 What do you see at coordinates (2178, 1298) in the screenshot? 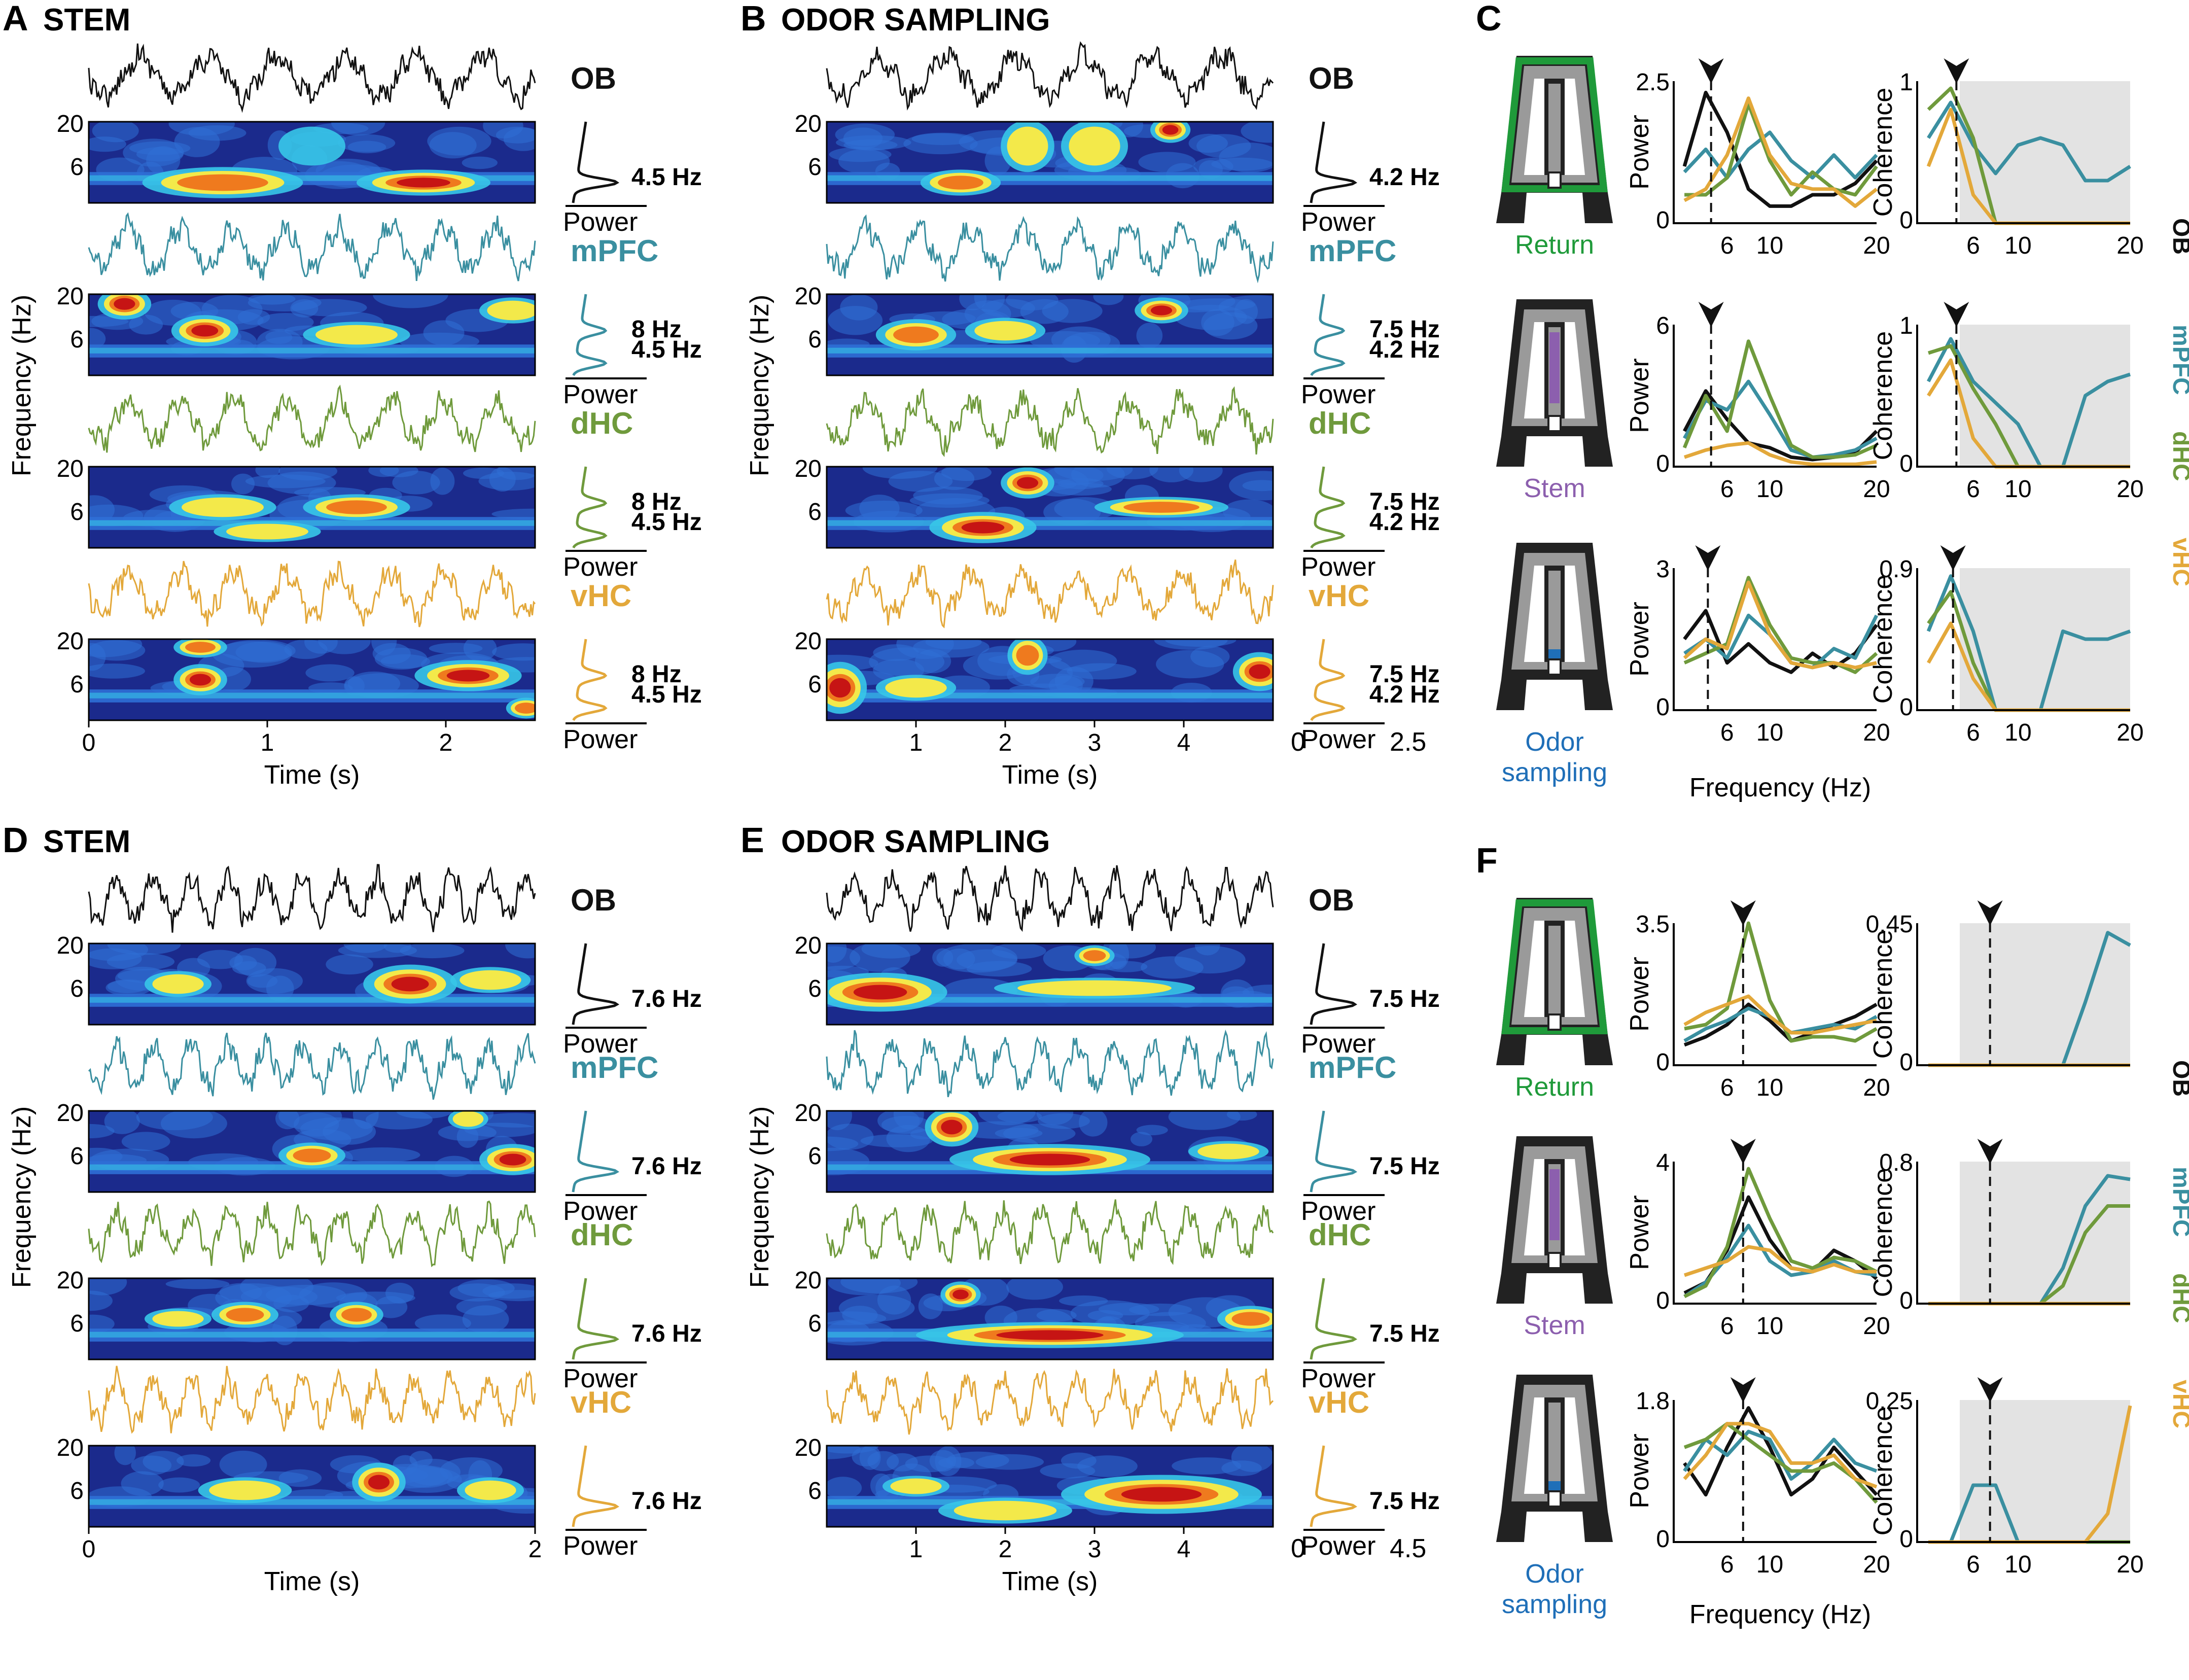
I see `legend-dHC: dHC` at bounding box center [2178, 1298].